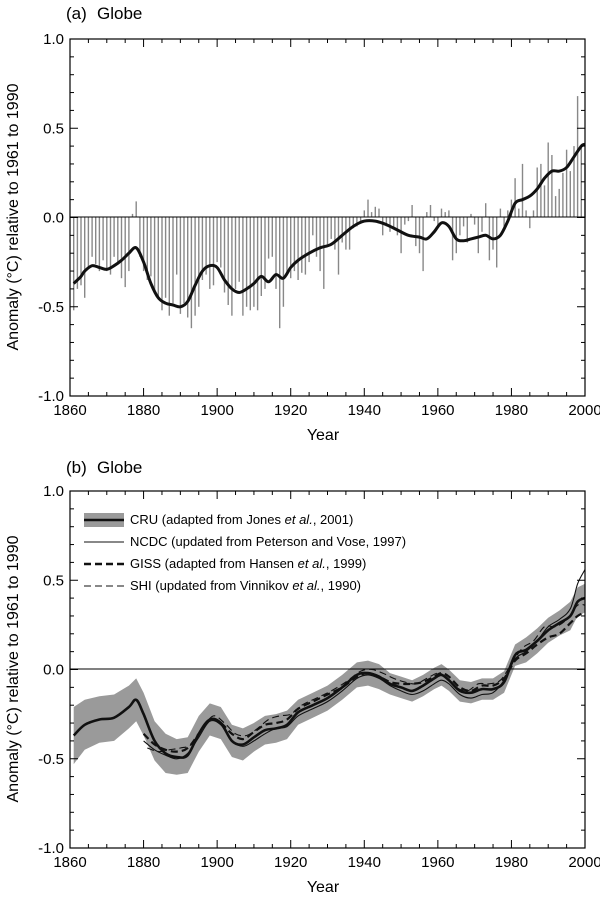 This screenshot has width=600, height=898. I want to click on a-y-tick-label: -0.5, so click(51, 307).